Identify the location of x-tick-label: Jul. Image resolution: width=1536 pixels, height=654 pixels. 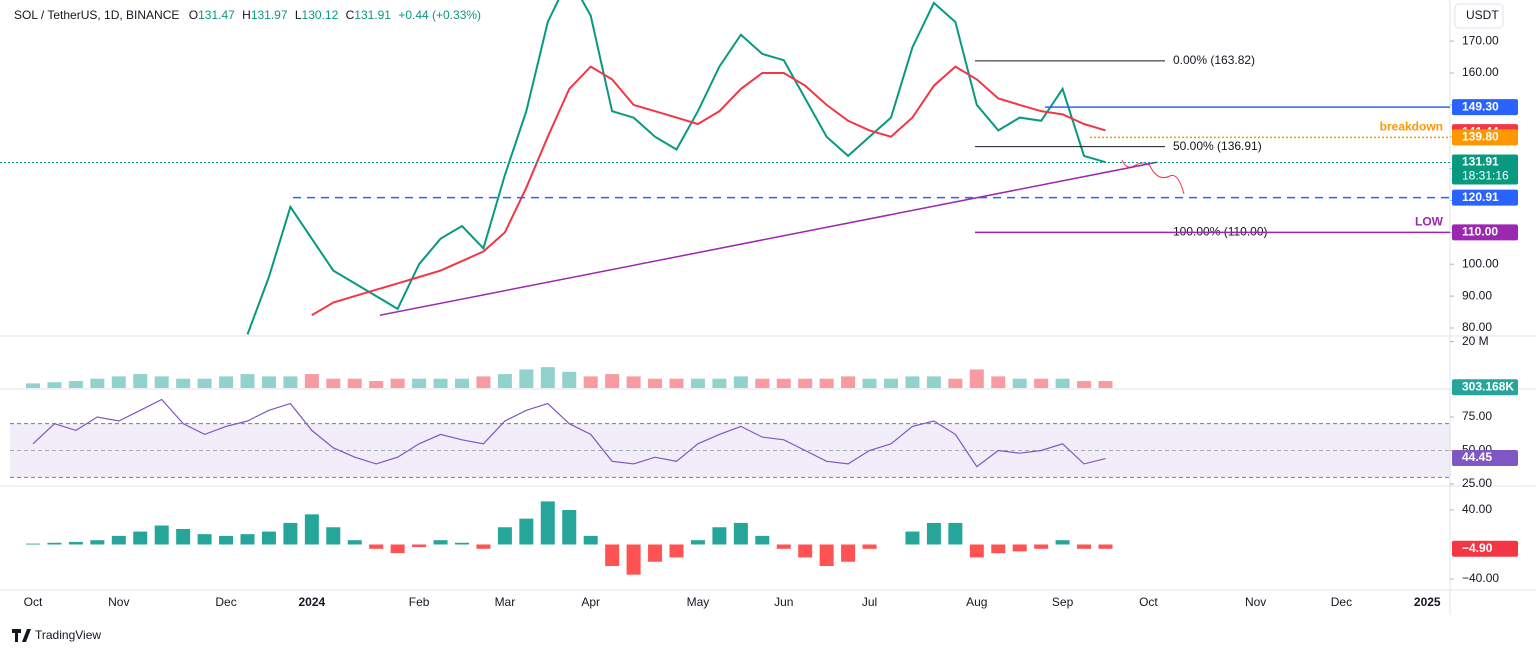
(869, 602).